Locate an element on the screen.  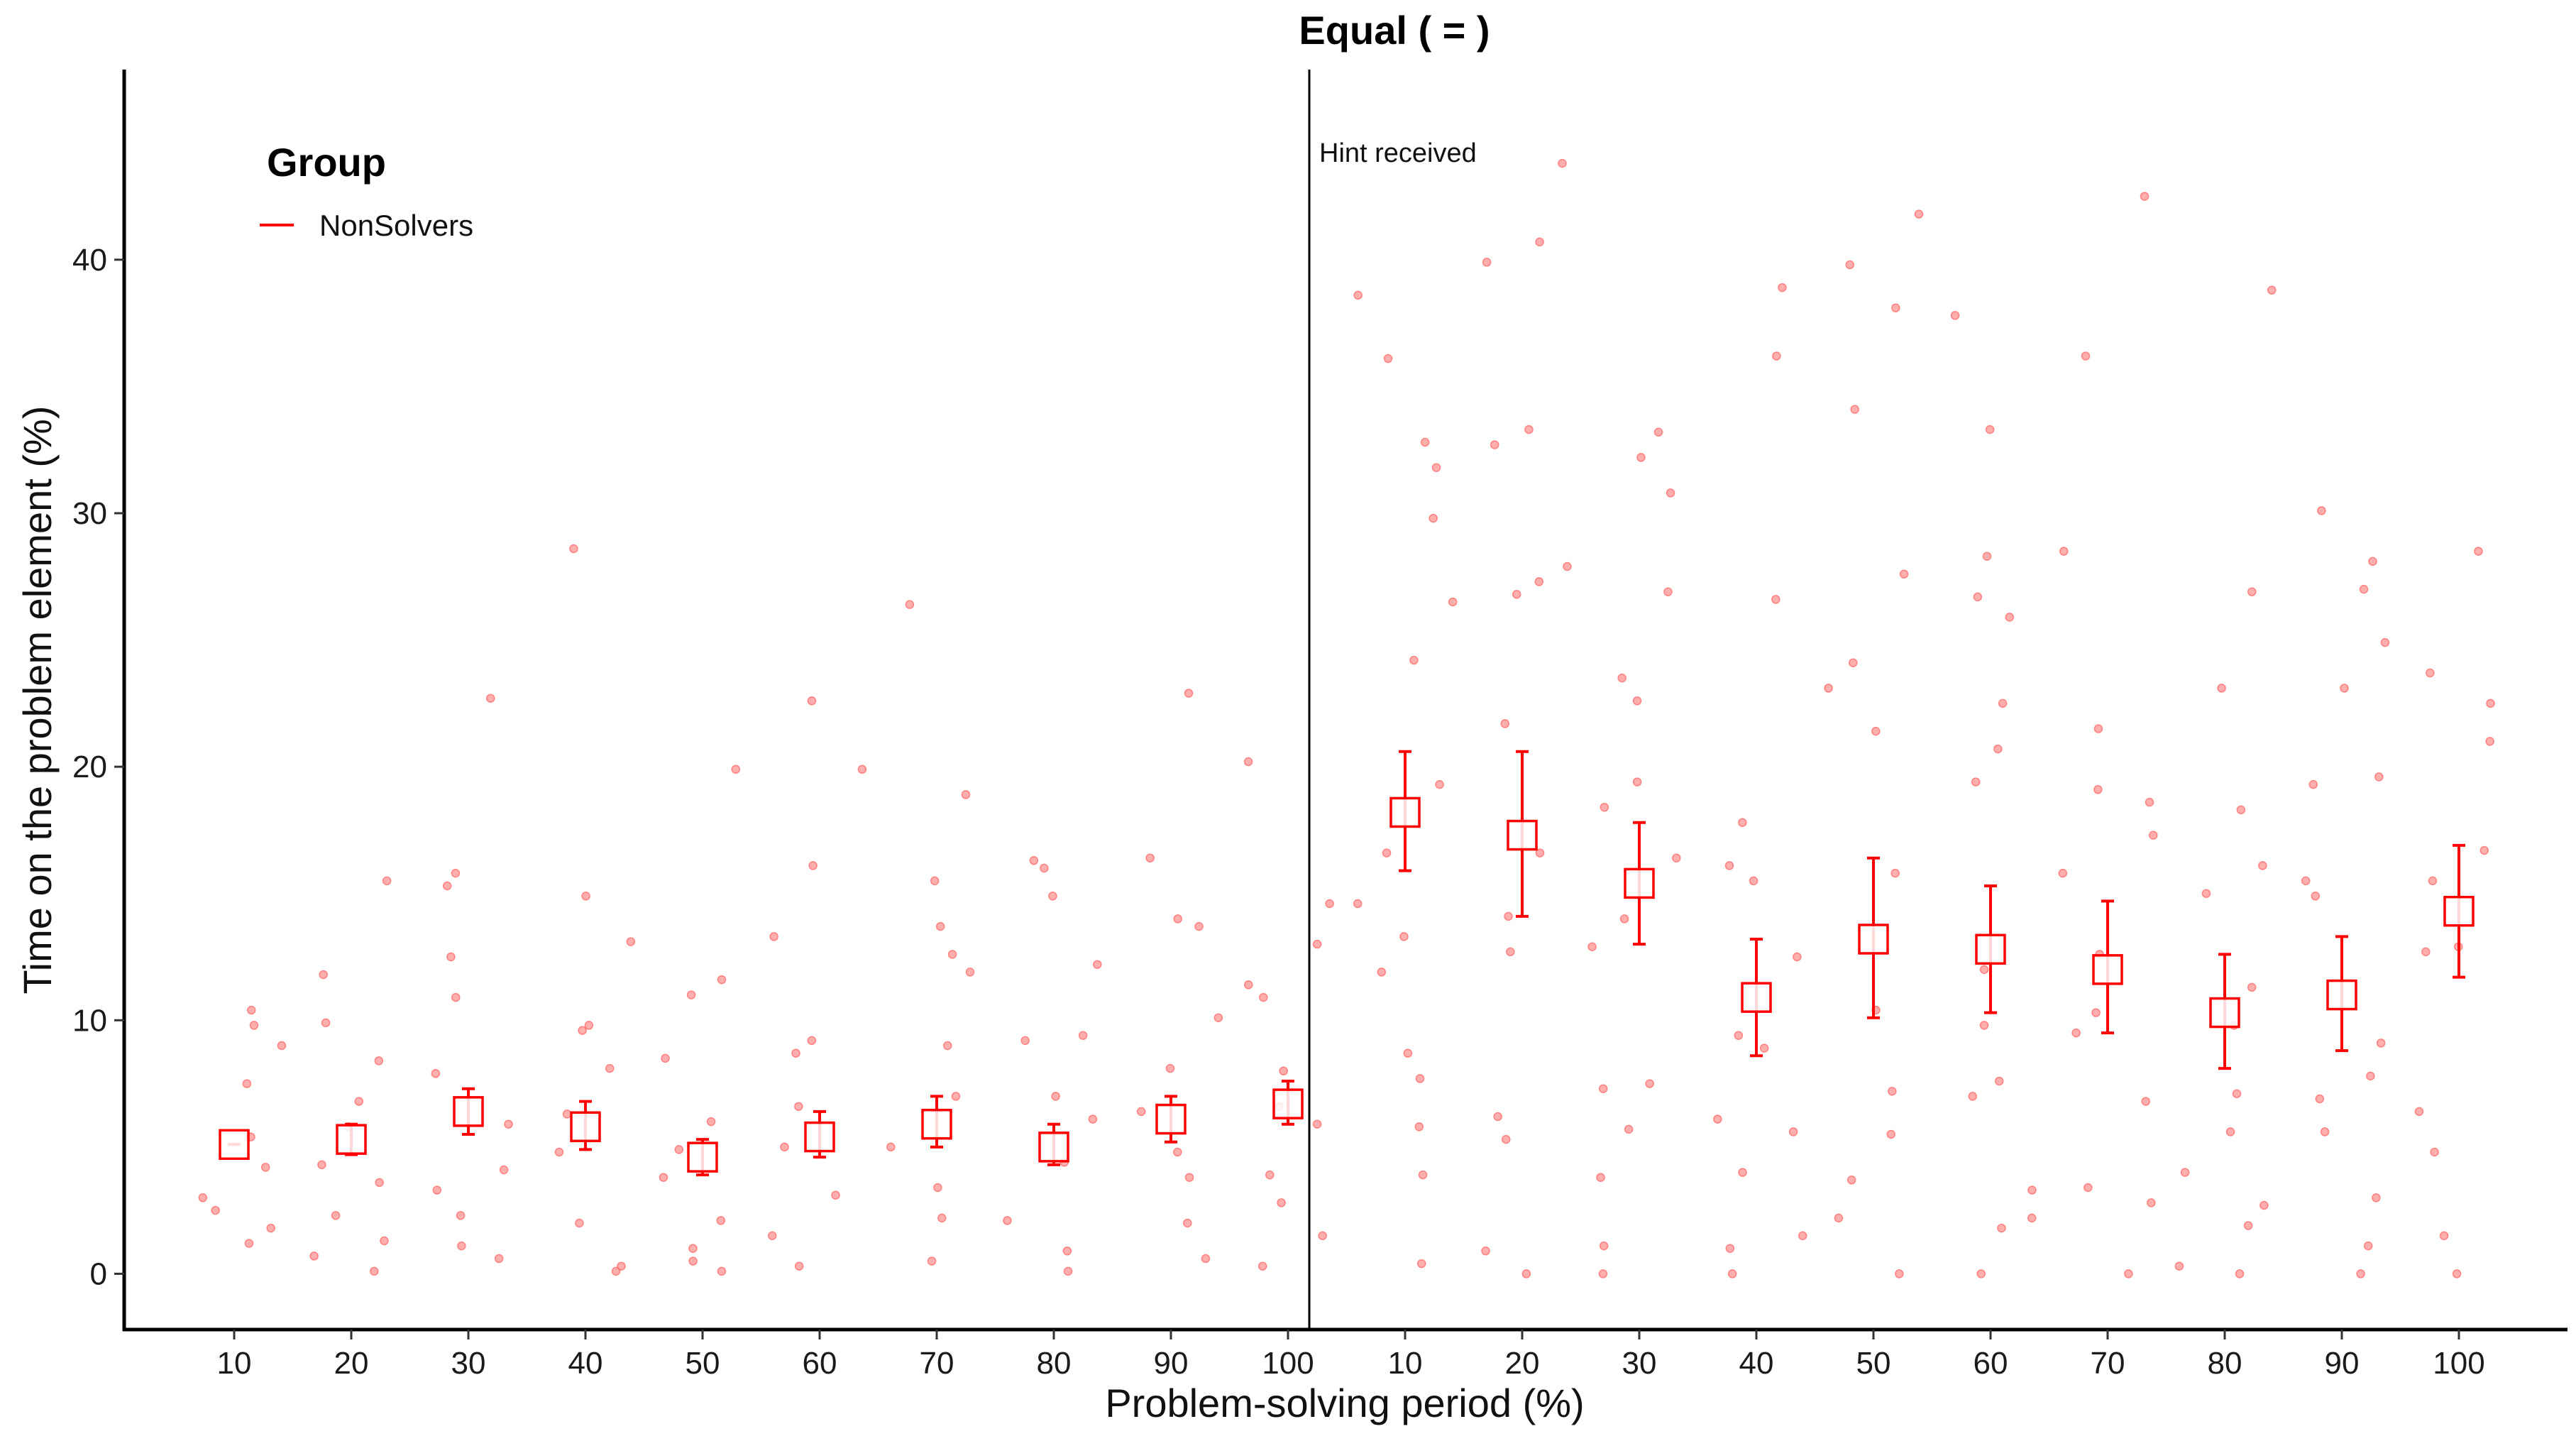
hint-received-annotation: Hint received is located at coordinates (1398, 153).